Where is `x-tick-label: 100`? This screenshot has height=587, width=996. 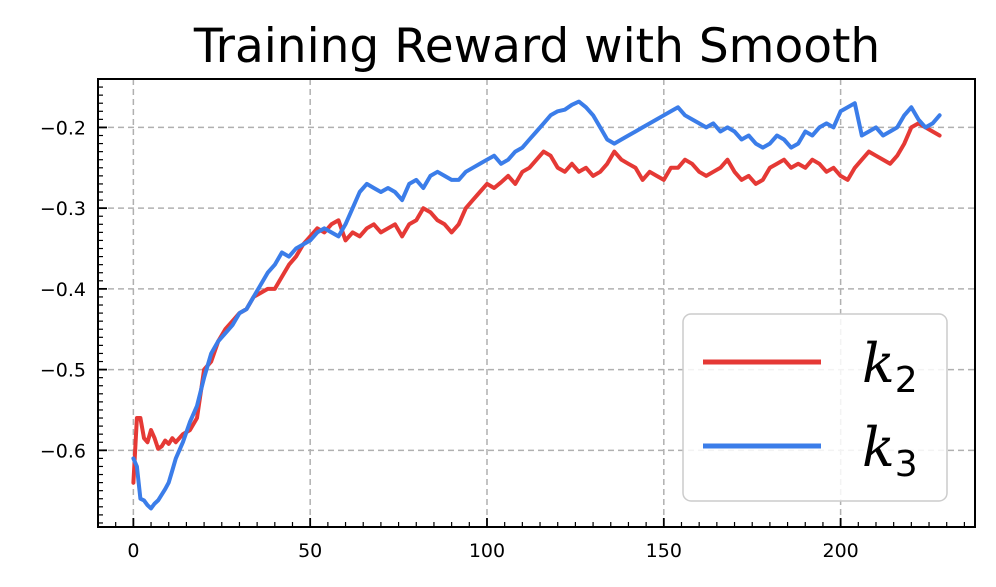 x-tick-label: 100 is located at coordinates (487, 551).